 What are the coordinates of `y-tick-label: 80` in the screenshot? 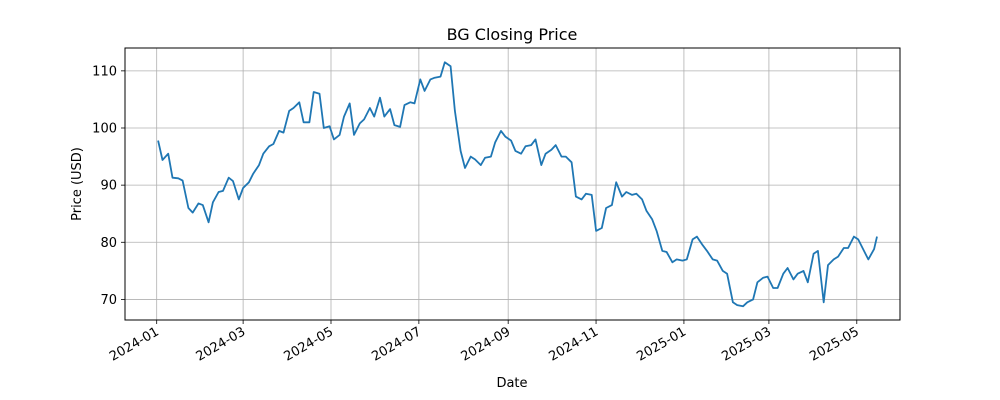 It's located at (108, 243).